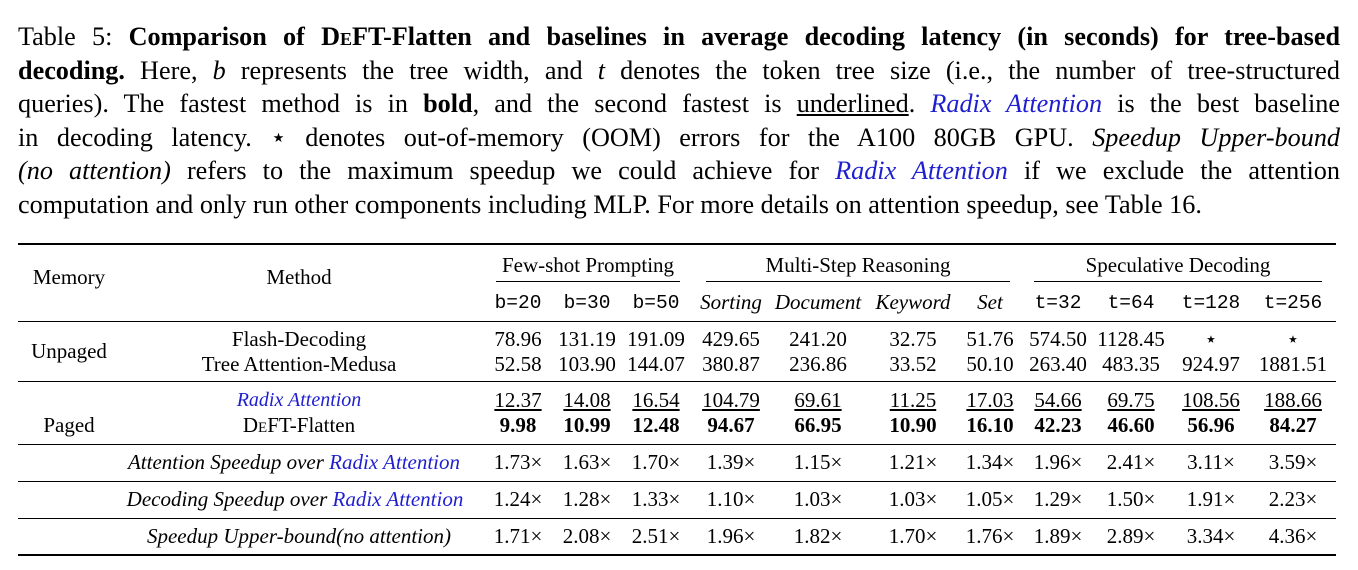 The width and height of the screenshot is (1358, 570). What do you see at coordinates (1211, 303) in the screenshot?
I see `subheader-t-128: t=128` at bounding box center [1211, 303].